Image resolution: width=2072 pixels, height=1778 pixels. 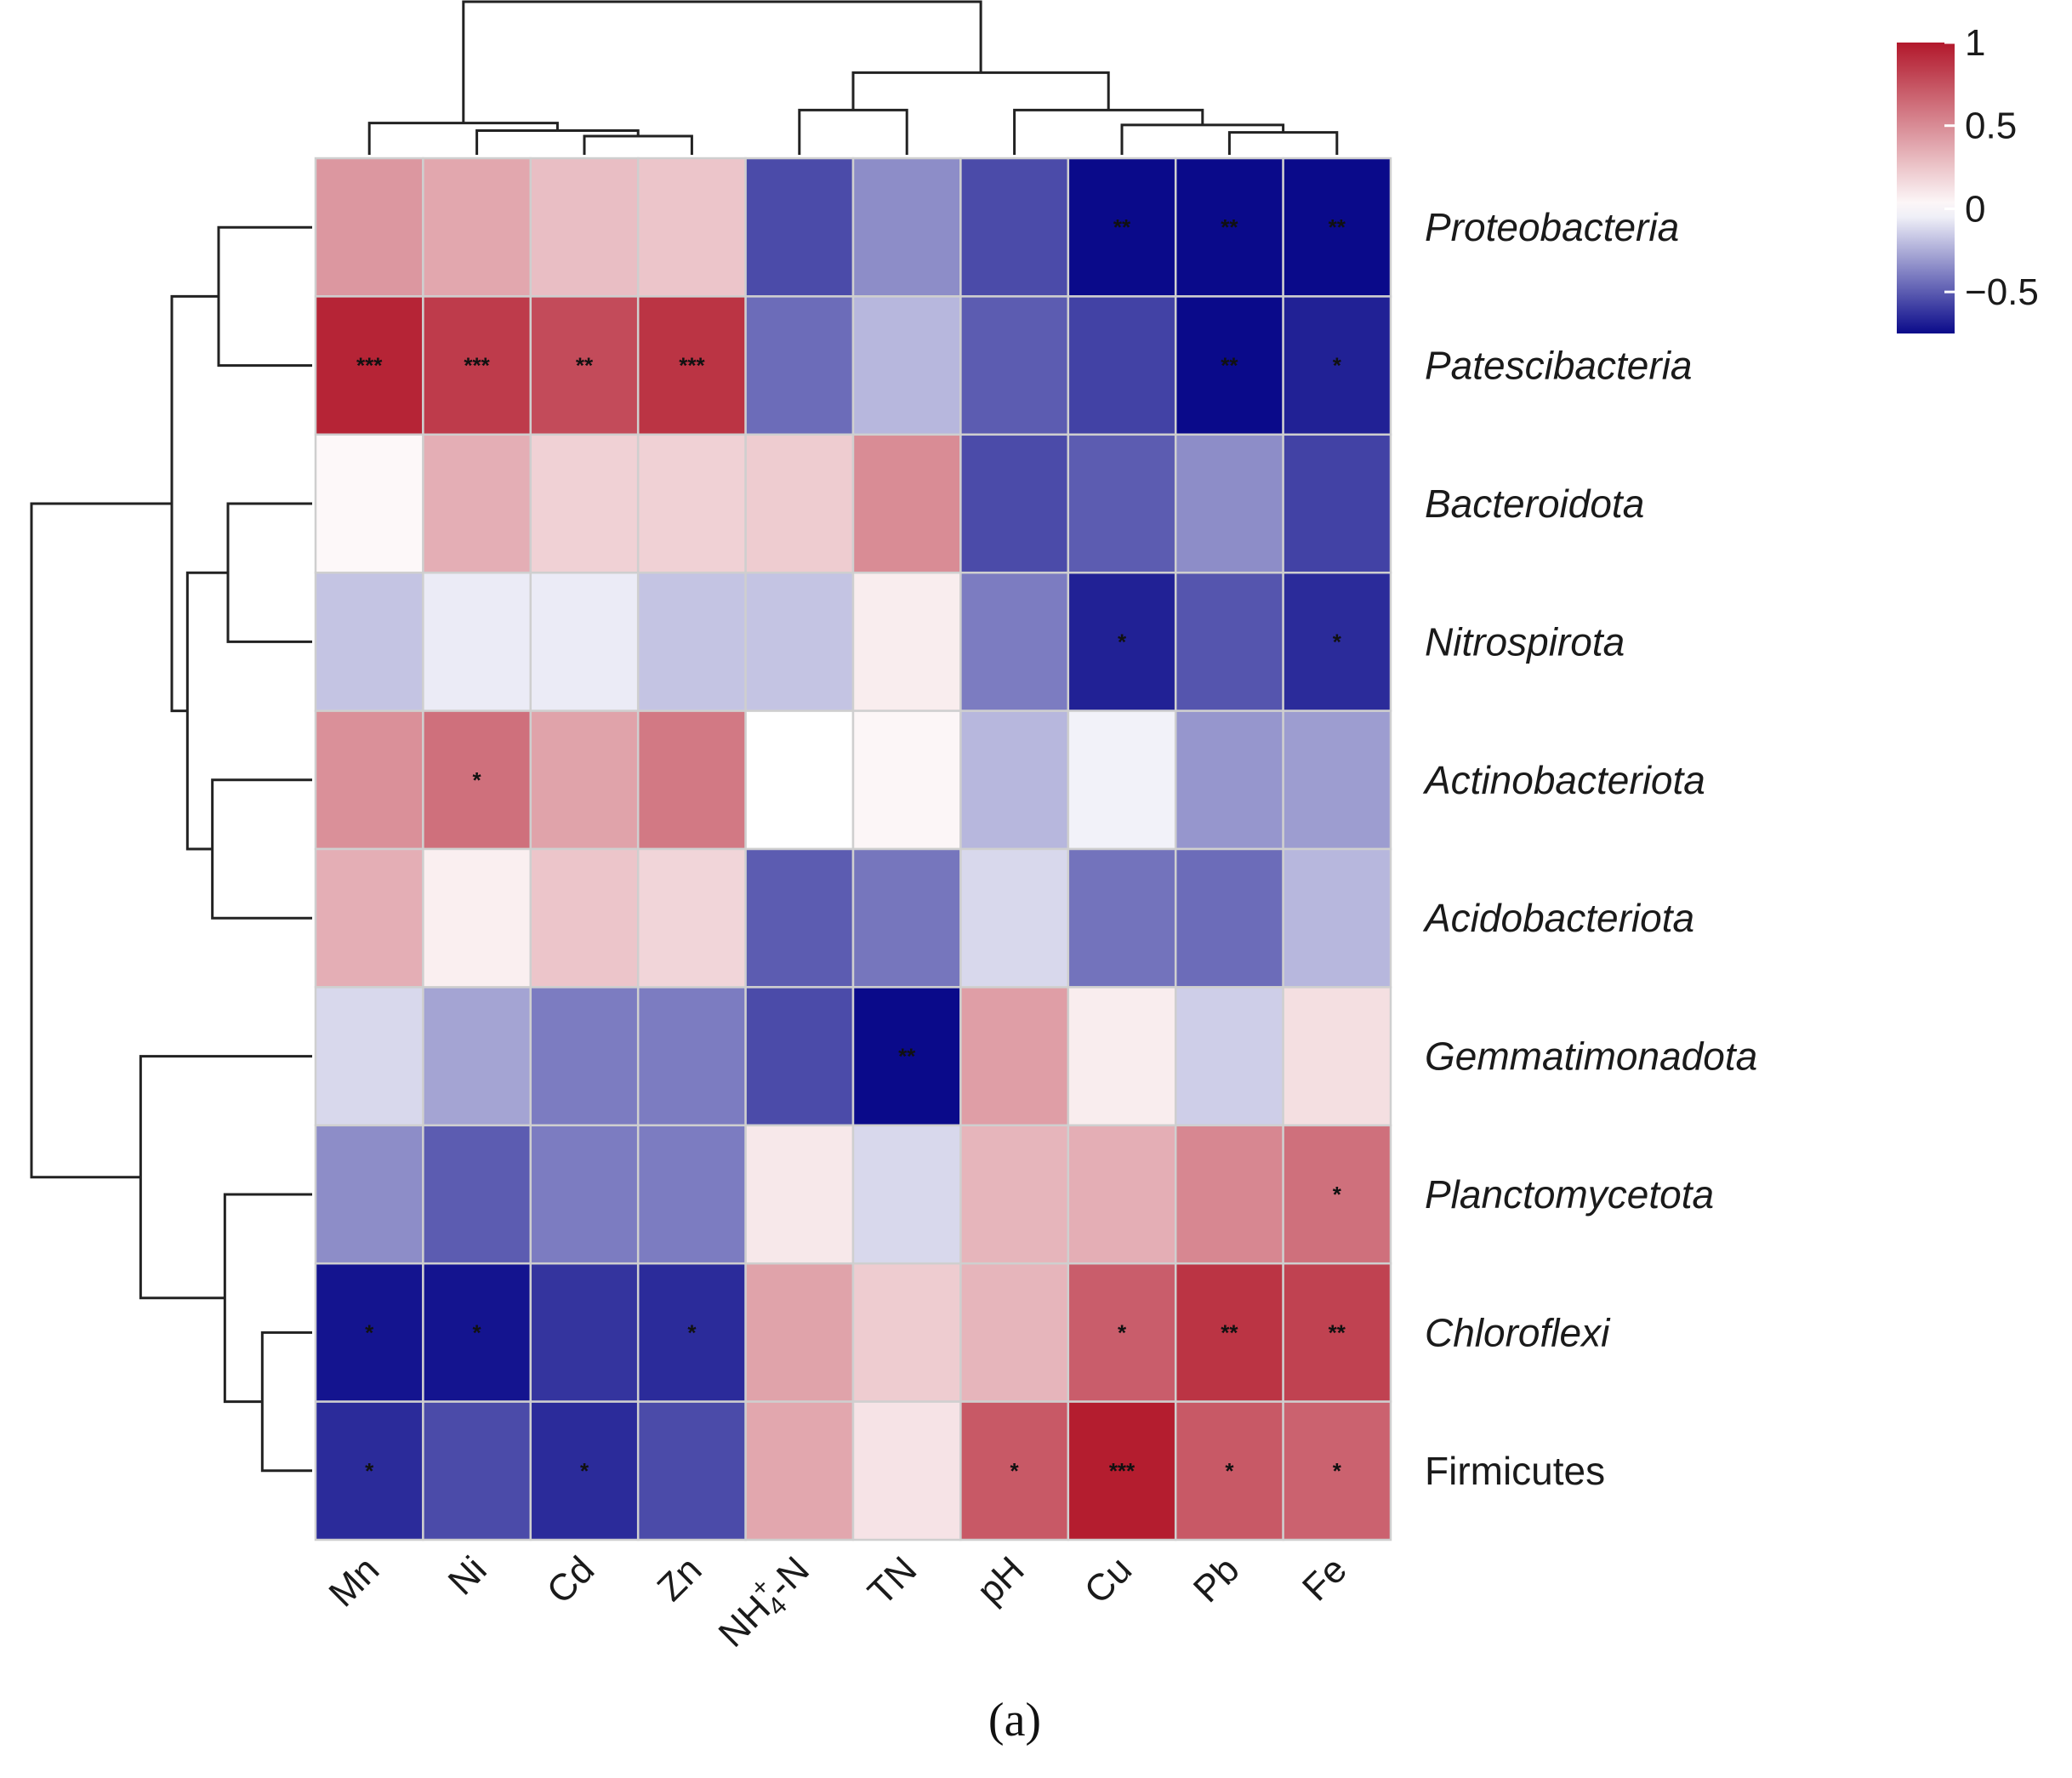 I want to click on row-label: Gemmatimonadota, so click(x=1591, y=1057).